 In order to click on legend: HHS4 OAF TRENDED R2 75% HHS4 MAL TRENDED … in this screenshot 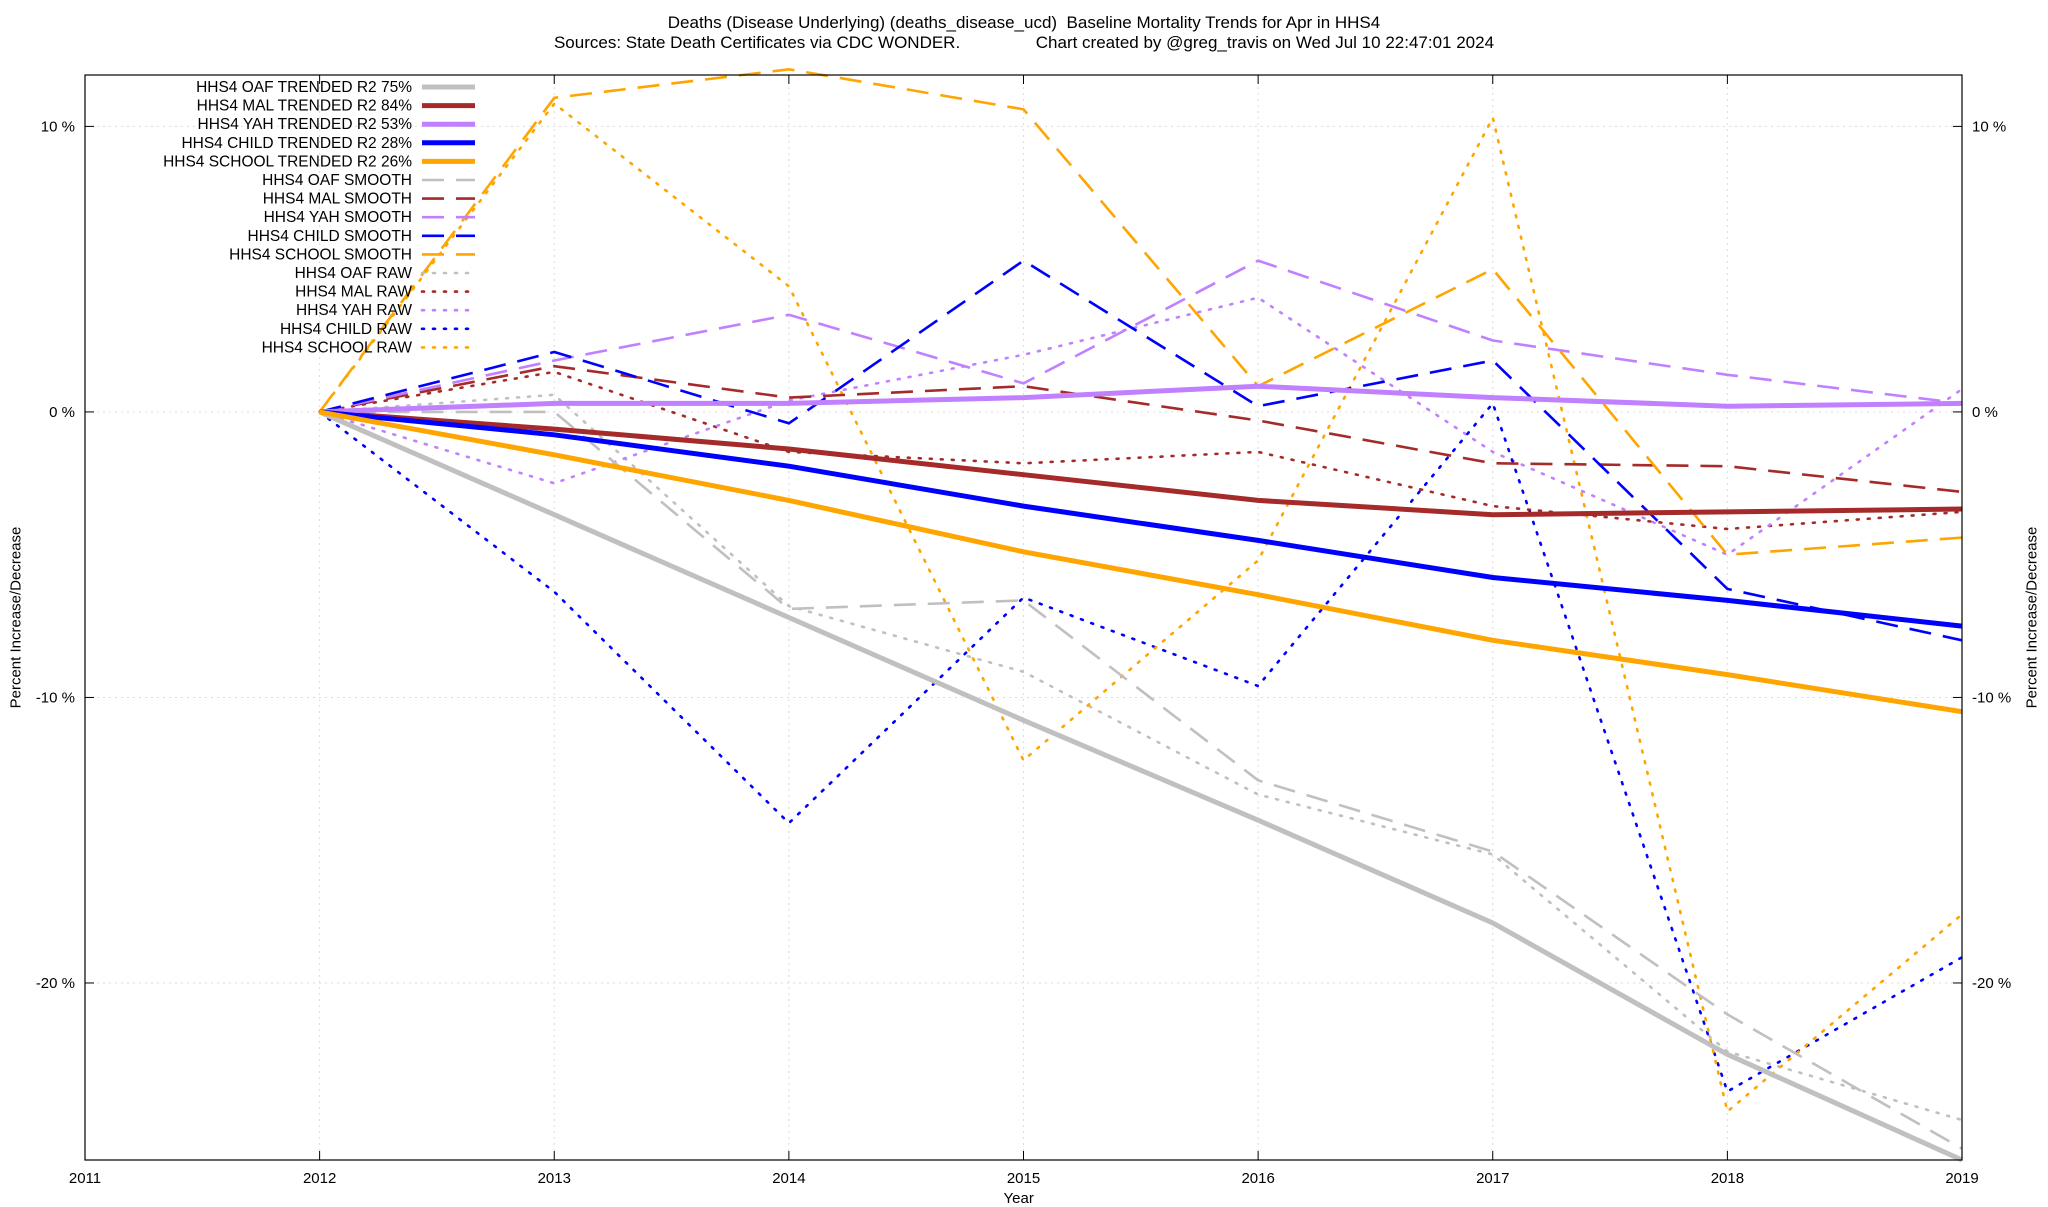, I will do `click(320, 217)`.